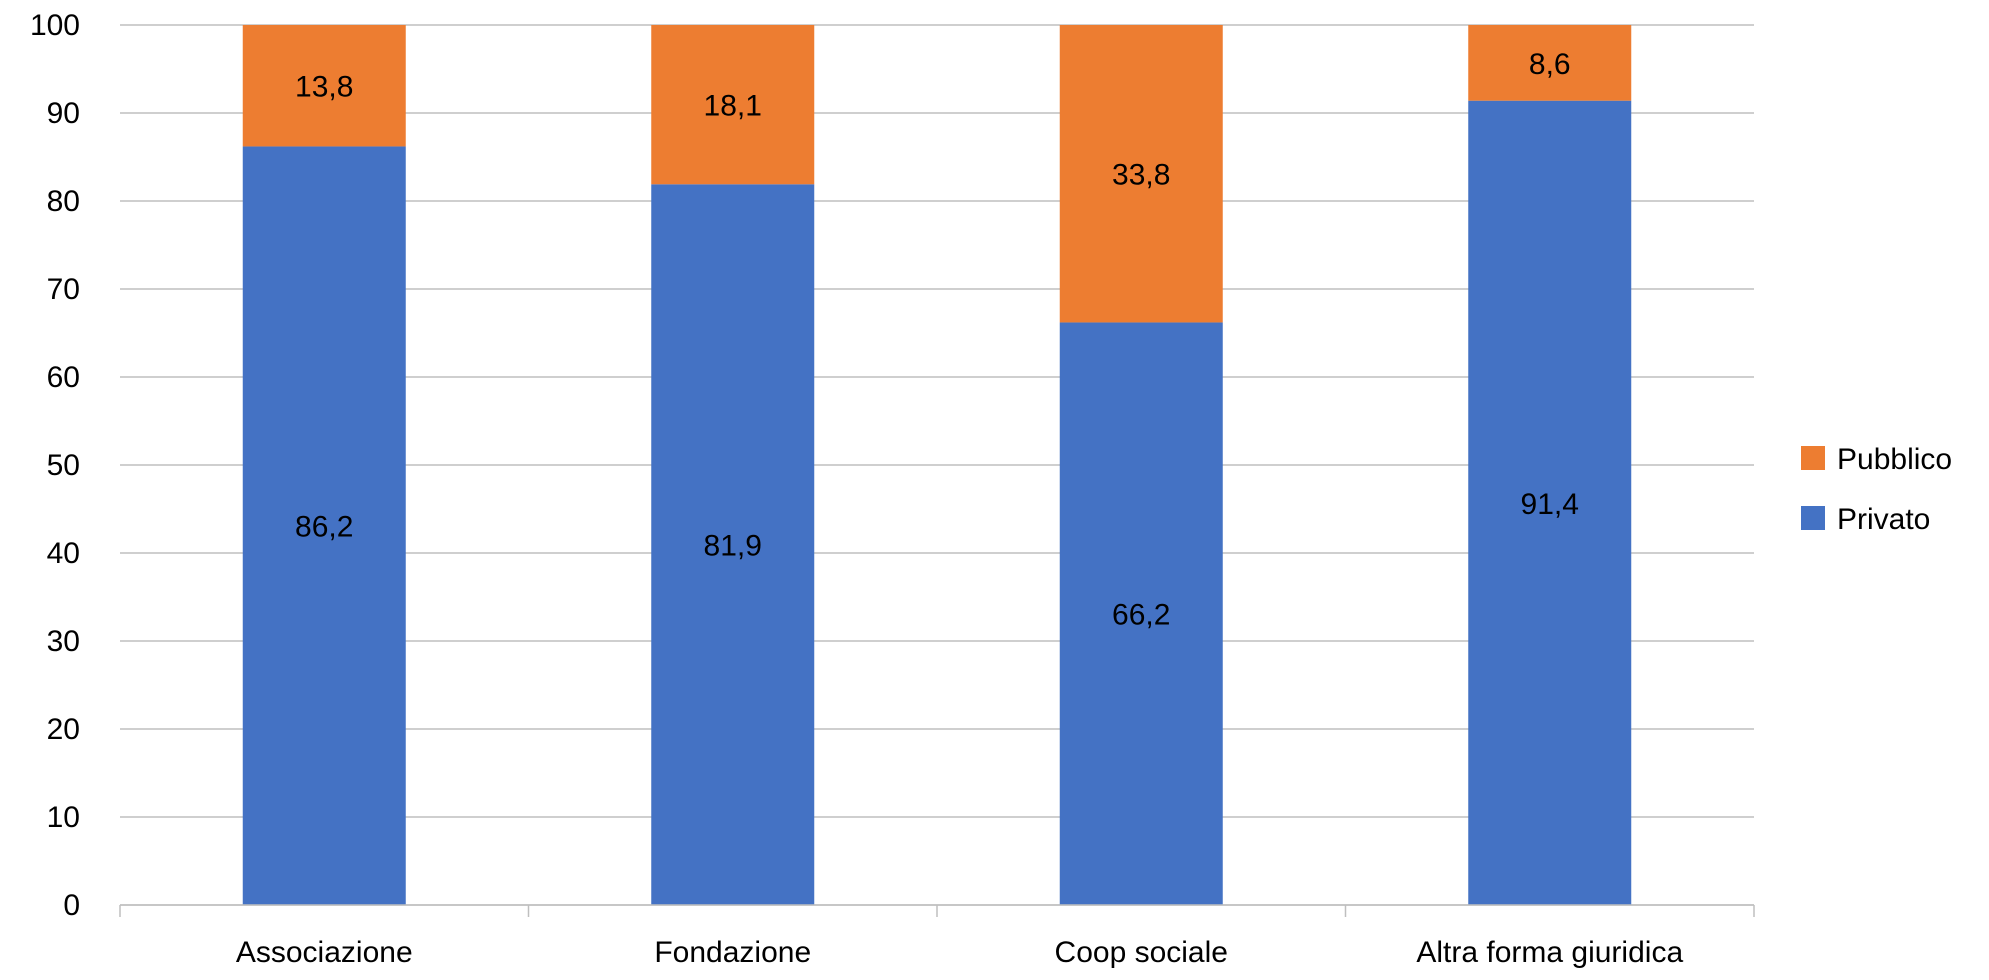 The height and width of the screenshot is (980, 1989). What do you see at coordinates (1813, 458) in the screenshot?
I see `legend-swatch-pubblico` at bounding box center [1813, 458].